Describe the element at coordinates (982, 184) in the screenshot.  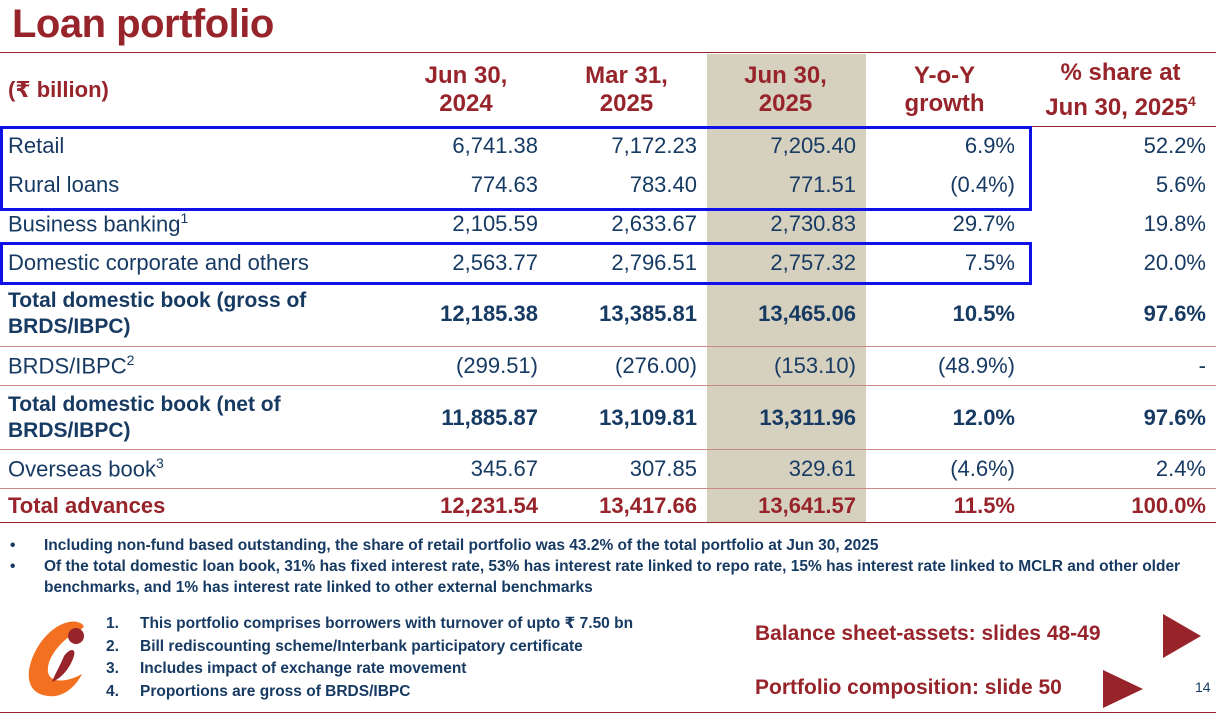
I see `cell-value: (0.4%)` at that location.